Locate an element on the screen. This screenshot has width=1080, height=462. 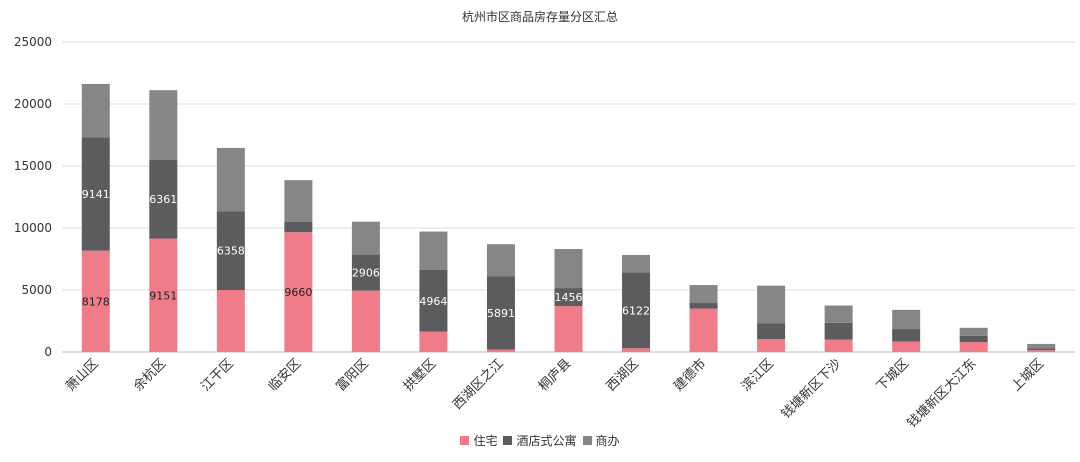
x-tick-label: 滨江区 is located at coordinates (757, 375).